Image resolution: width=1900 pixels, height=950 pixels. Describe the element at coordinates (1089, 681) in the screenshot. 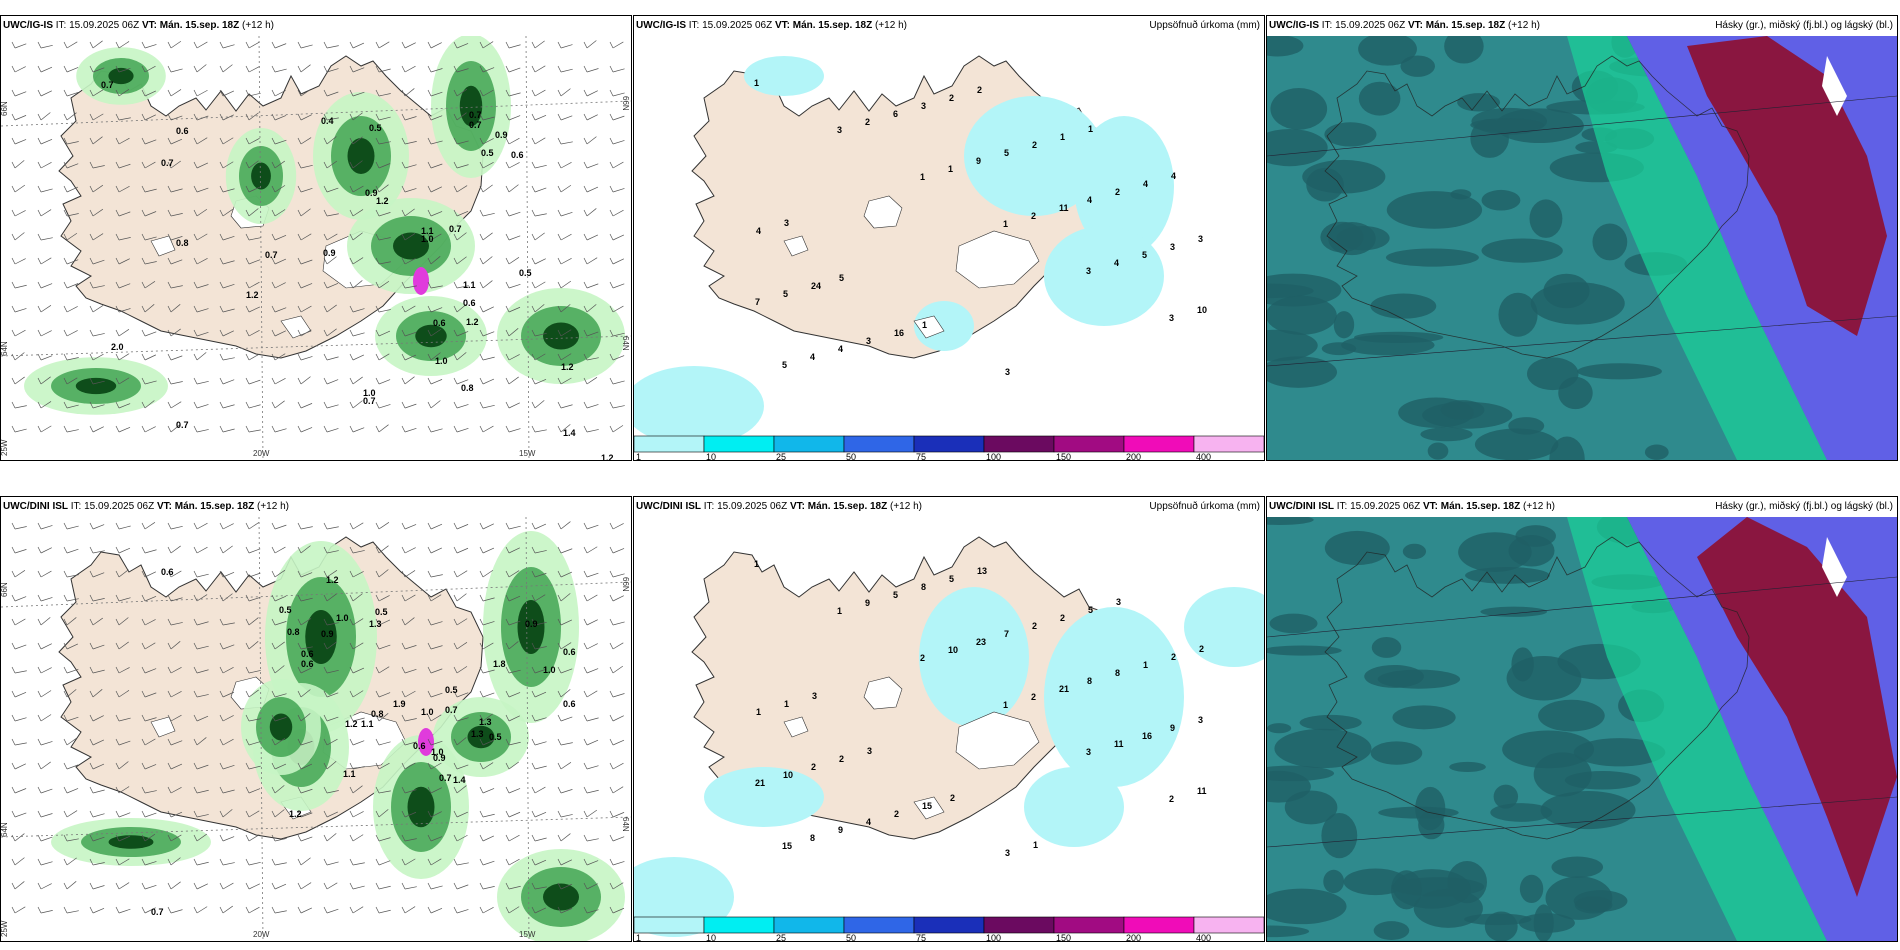

I see `precip-value-label: 8` at that location.